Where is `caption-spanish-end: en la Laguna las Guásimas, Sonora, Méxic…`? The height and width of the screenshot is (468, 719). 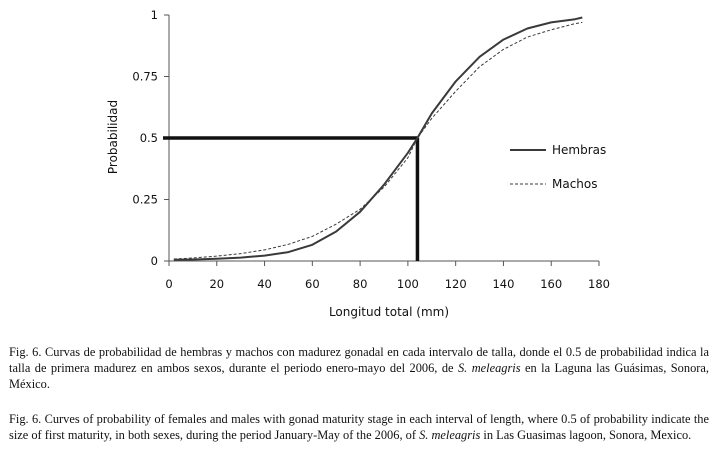 caption-spanish-end: en la Laguna las Guásimas, Sonora, Méxic… is located at coordinates (359, 376).